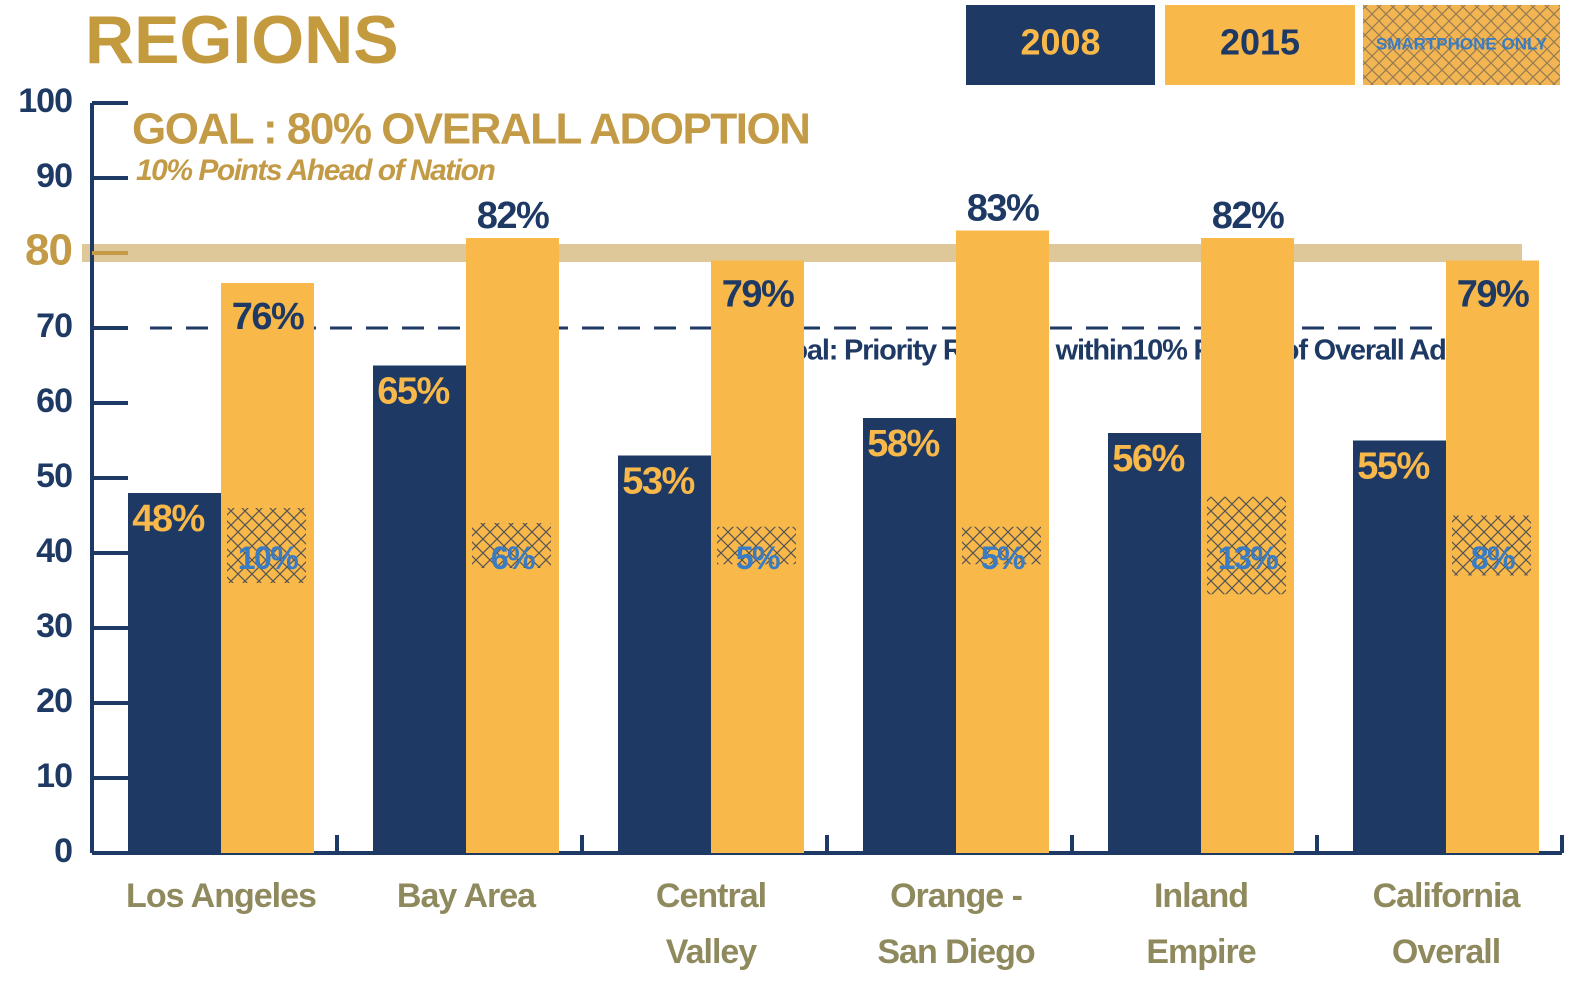  I want to click on y-tick-label: 100, so click(45, 101).